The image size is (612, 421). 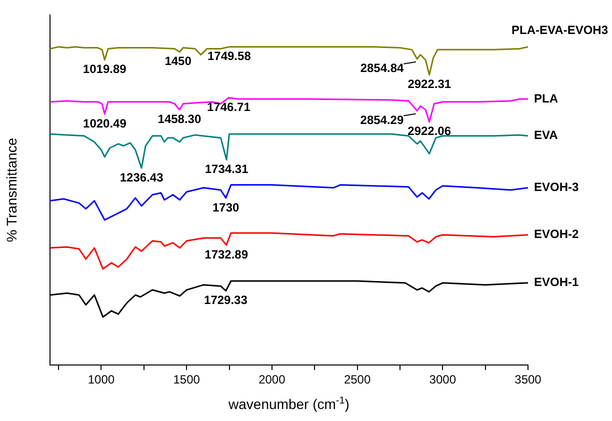 I want to click on x-tick-label: 2000, so click(x=272, y=379).